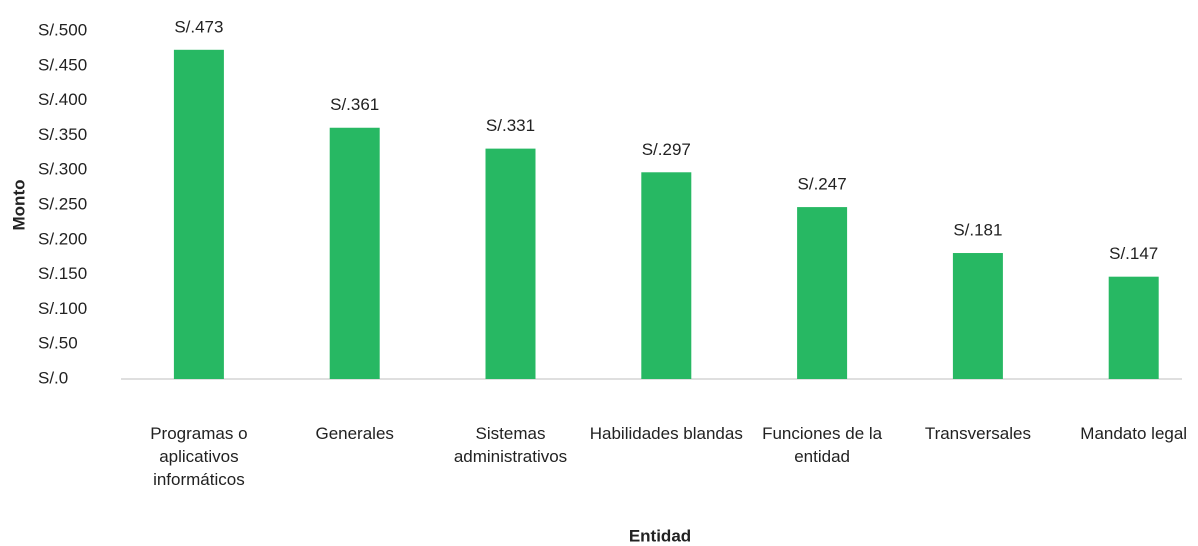  What do you see at coordinates (510, 445) in the screenshot?
I see `x-tick-label: Sistemas administrativos` at bounding box center [510, 445].